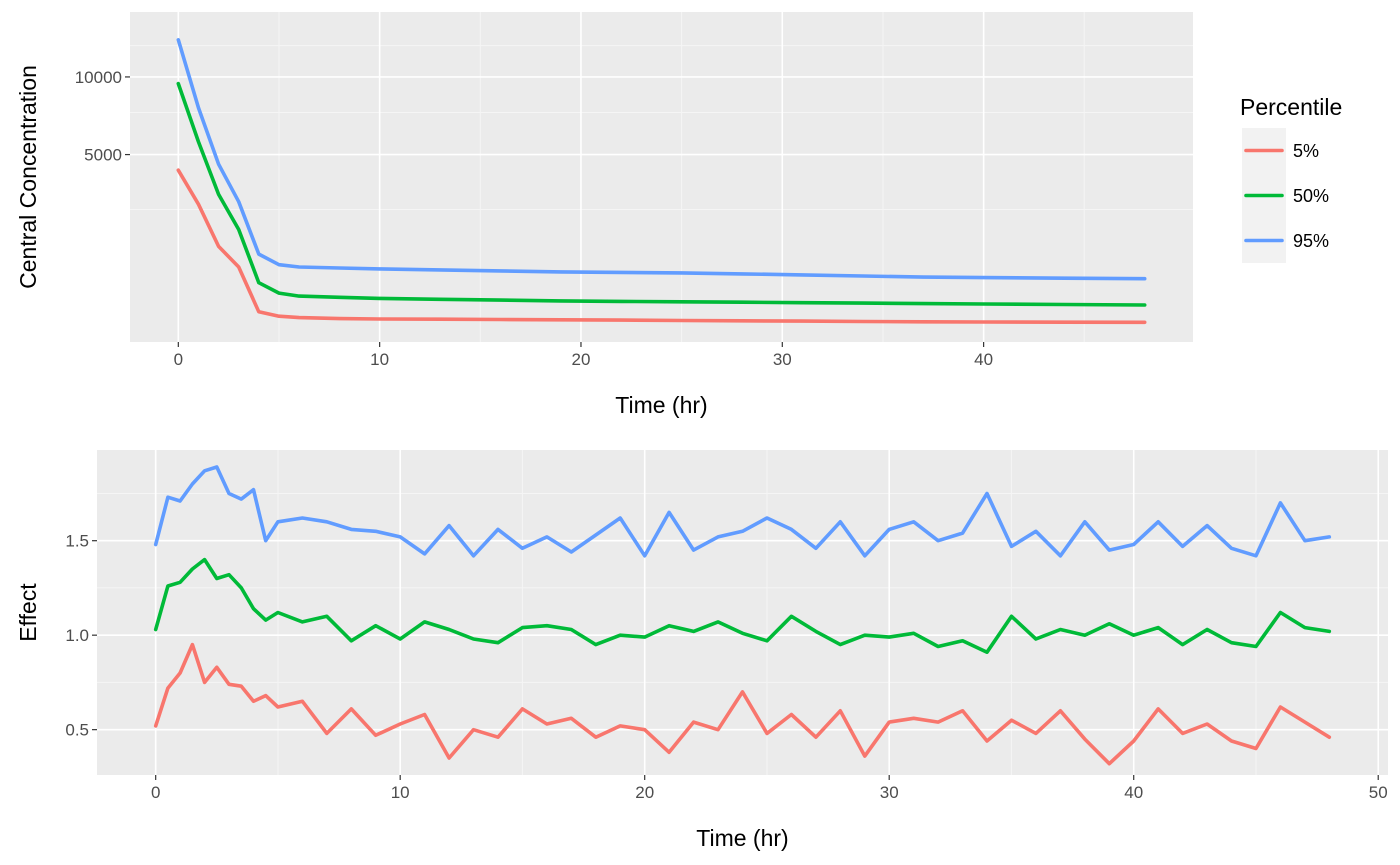 Image resolution: width=1400 pixels, height=865 pixels. What do you see at coordinates (1291, 107) in the screenshot?
I see `legend-title: Percentile` at bounding box center [1291, 107].